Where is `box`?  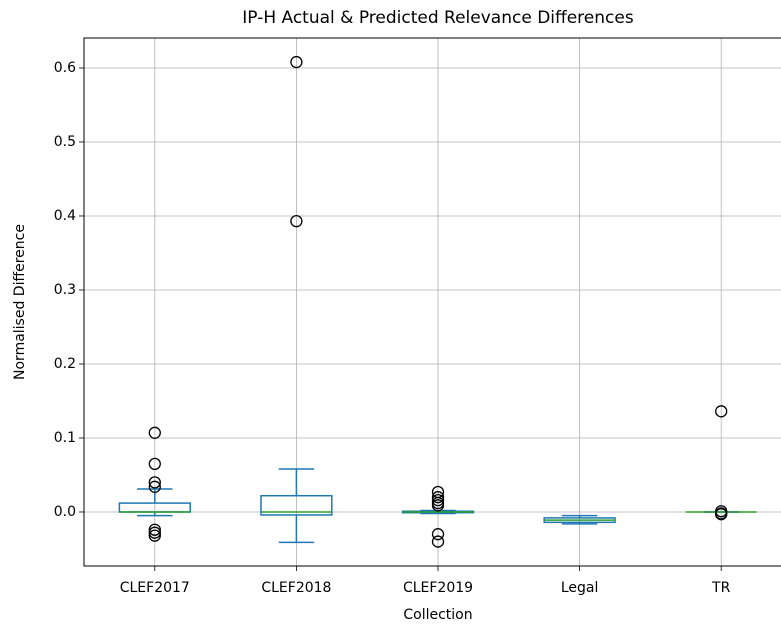 box is located at coordinates (296, 505).